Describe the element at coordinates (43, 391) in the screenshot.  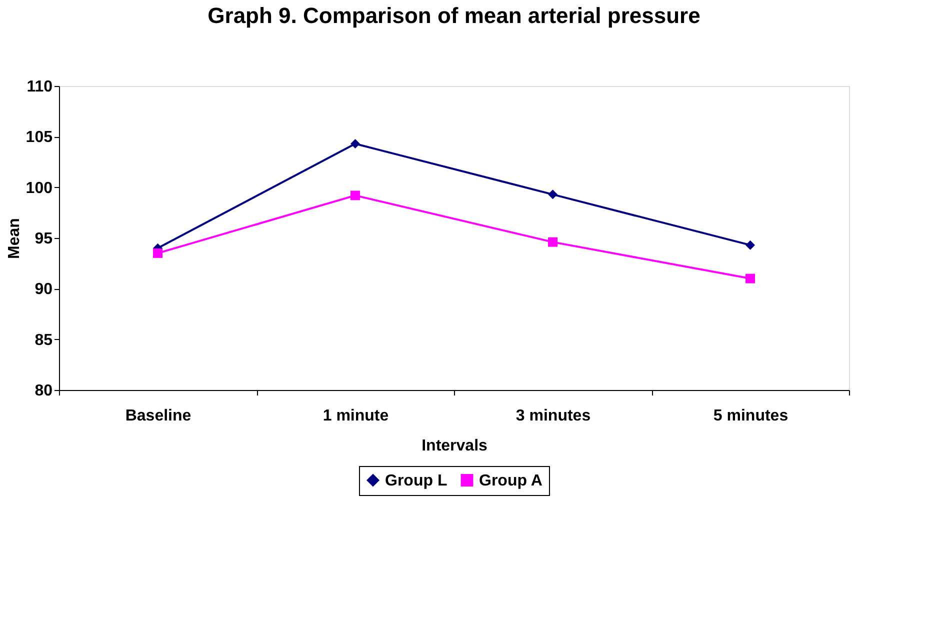
I see `y-tick-label: 80` at that location.